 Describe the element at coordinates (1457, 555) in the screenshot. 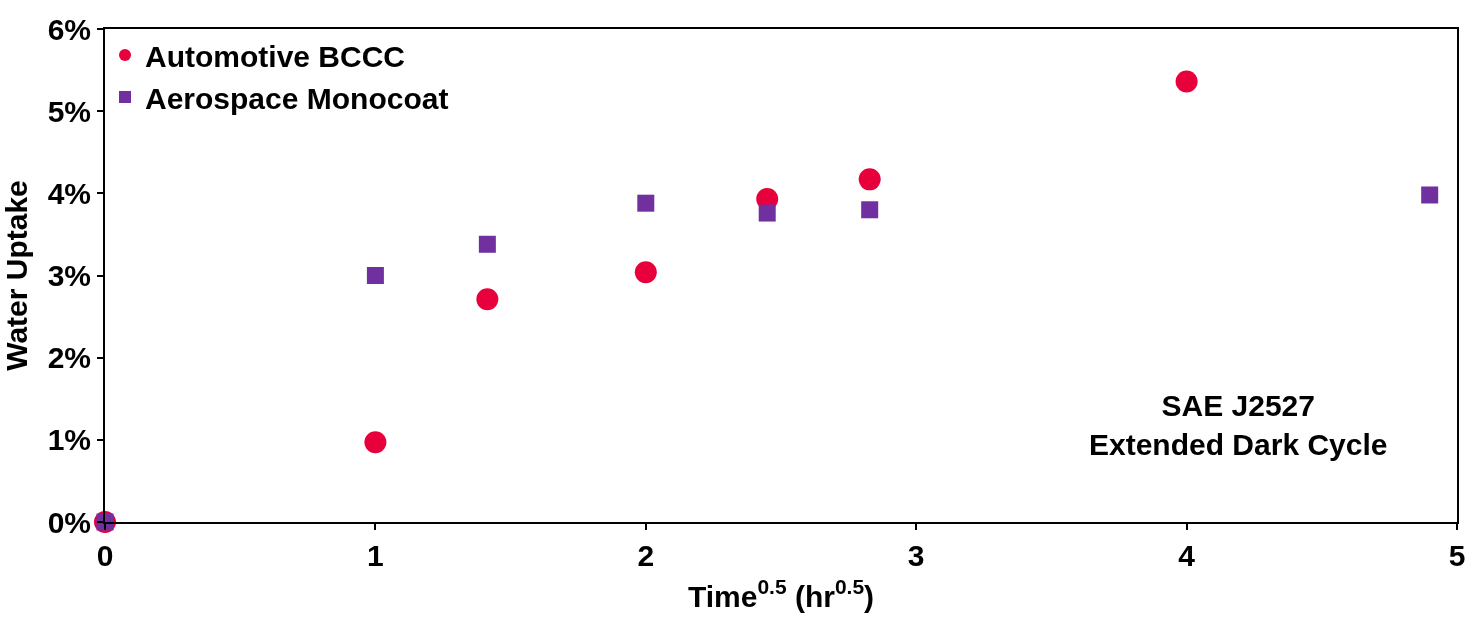

I see `x-tick-label: 5` at that location.